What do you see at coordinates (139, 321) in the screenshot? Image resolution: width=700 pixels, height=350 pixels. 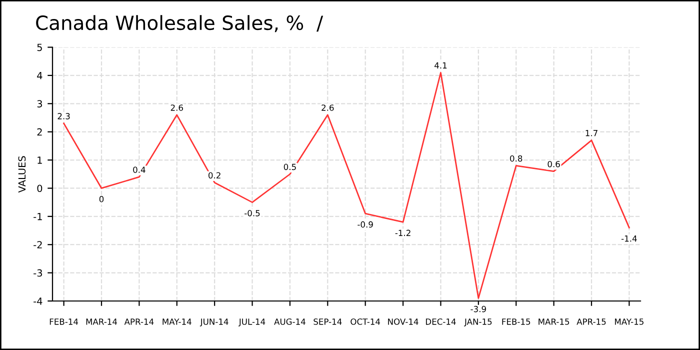 I see `x-tick-label: APR-14` at bounding box center [139, 321].